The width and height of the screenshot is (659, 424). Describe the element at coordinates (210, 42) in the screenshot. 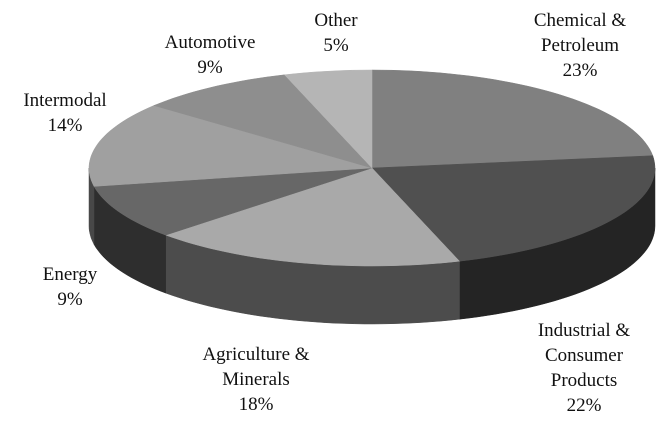

I see `category-label: Automotive` at that location.